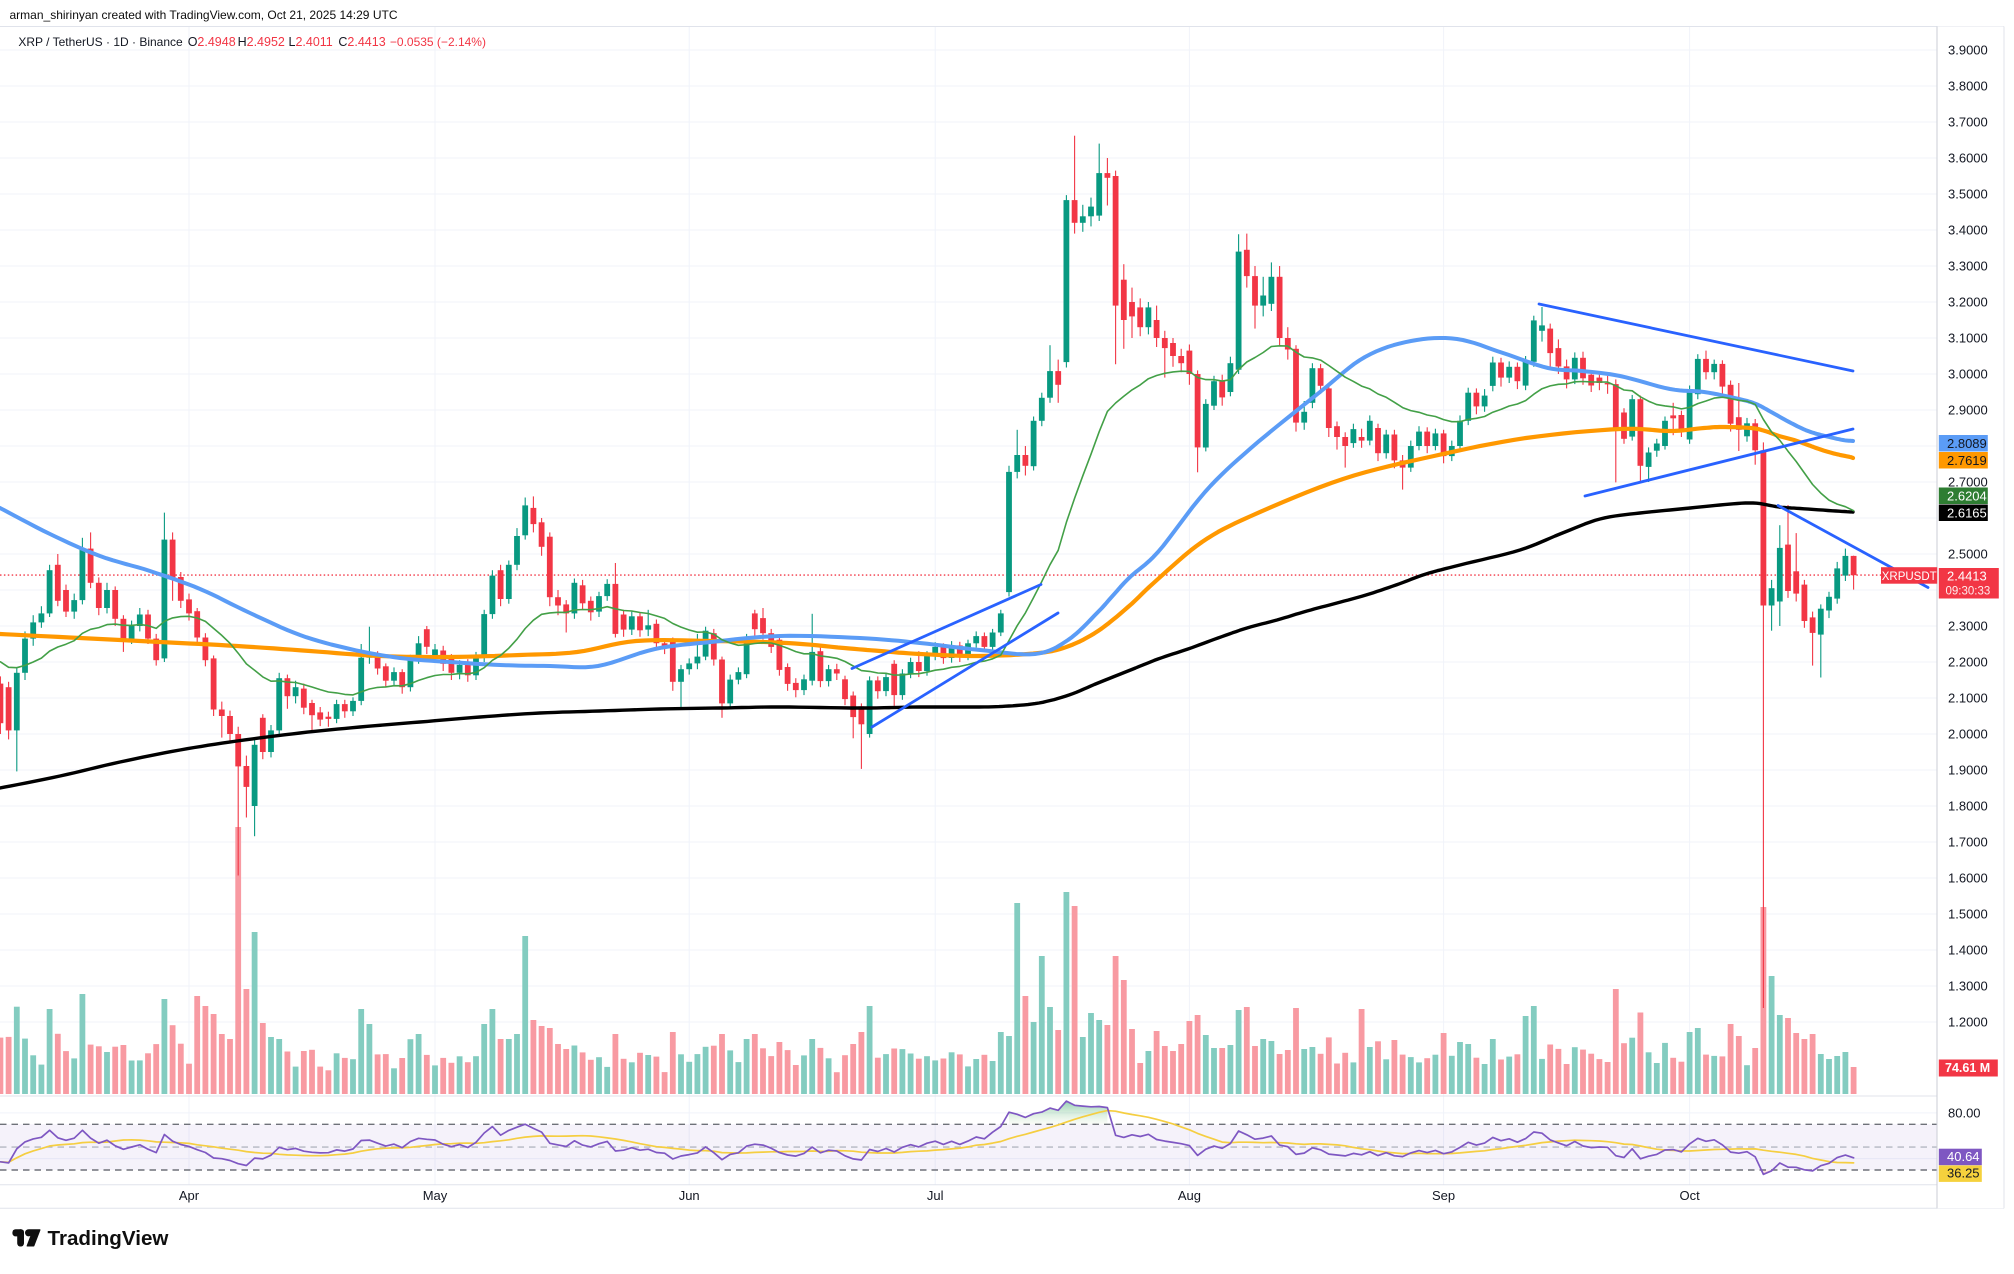 The image size is (2014, 1274). What do you see at coordinates (435, 1195) in the screenshot?
I see `svg-text: May` at bounding box center [435, 1195].